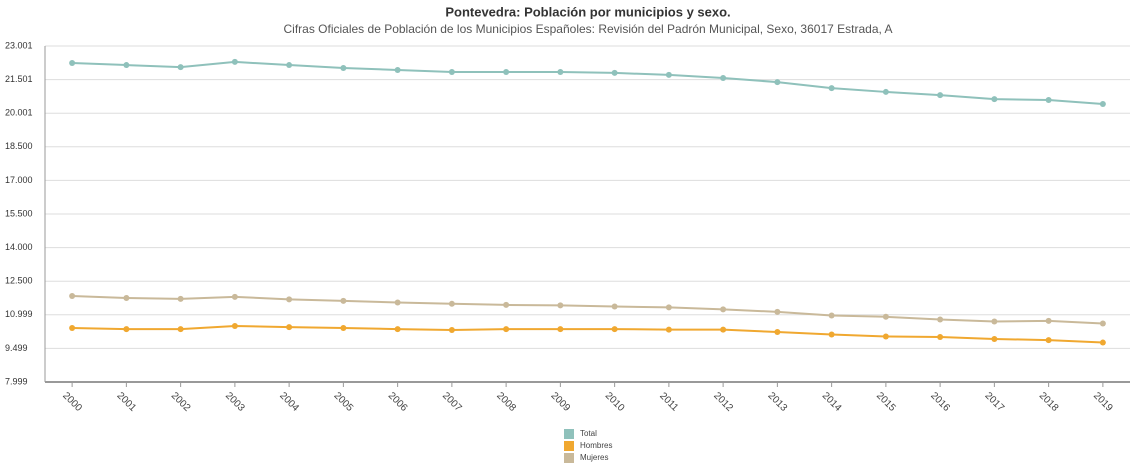 The height and width of the screenshot is (472, 1132). I want to click on legend-label: Hombres, so click(596, 445).